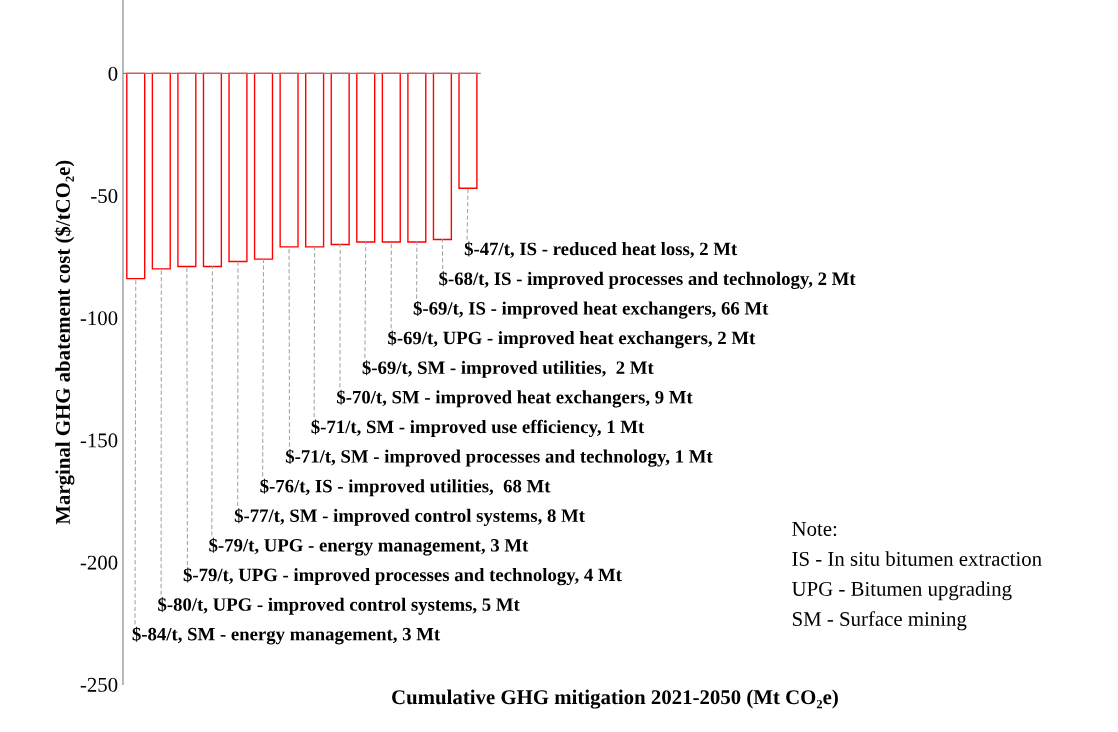 The image size is (1118, 732). I want to click on text: IS - In situ bitumen extraction, so click(917, 558).